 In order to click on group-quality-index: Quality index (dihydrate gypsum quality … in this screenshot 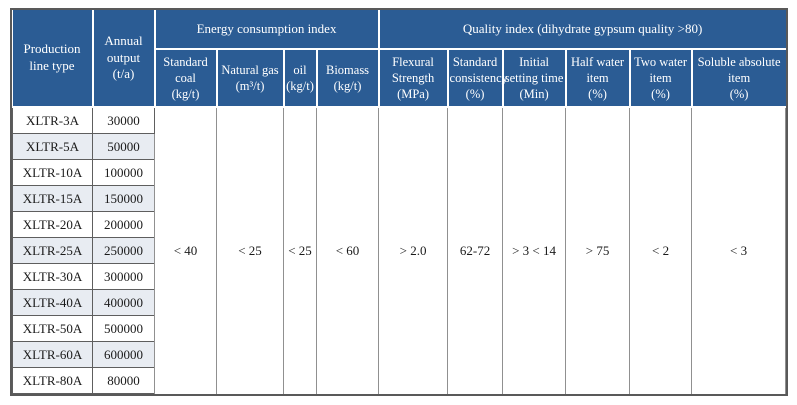, I will do `click(581, 30)`.